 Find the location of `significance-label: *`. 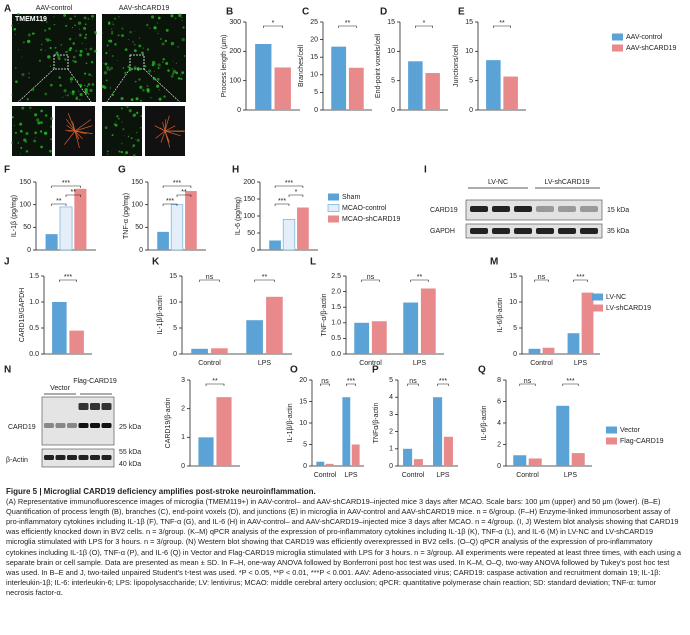

significance-label: * is located at coordinates (424, 23).